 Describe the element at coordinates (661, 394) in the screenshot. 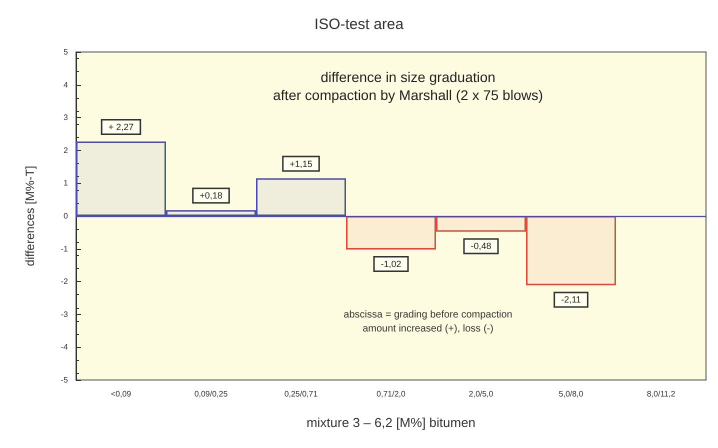

I see `x-tick-label: 8,0/11,2` at that location.